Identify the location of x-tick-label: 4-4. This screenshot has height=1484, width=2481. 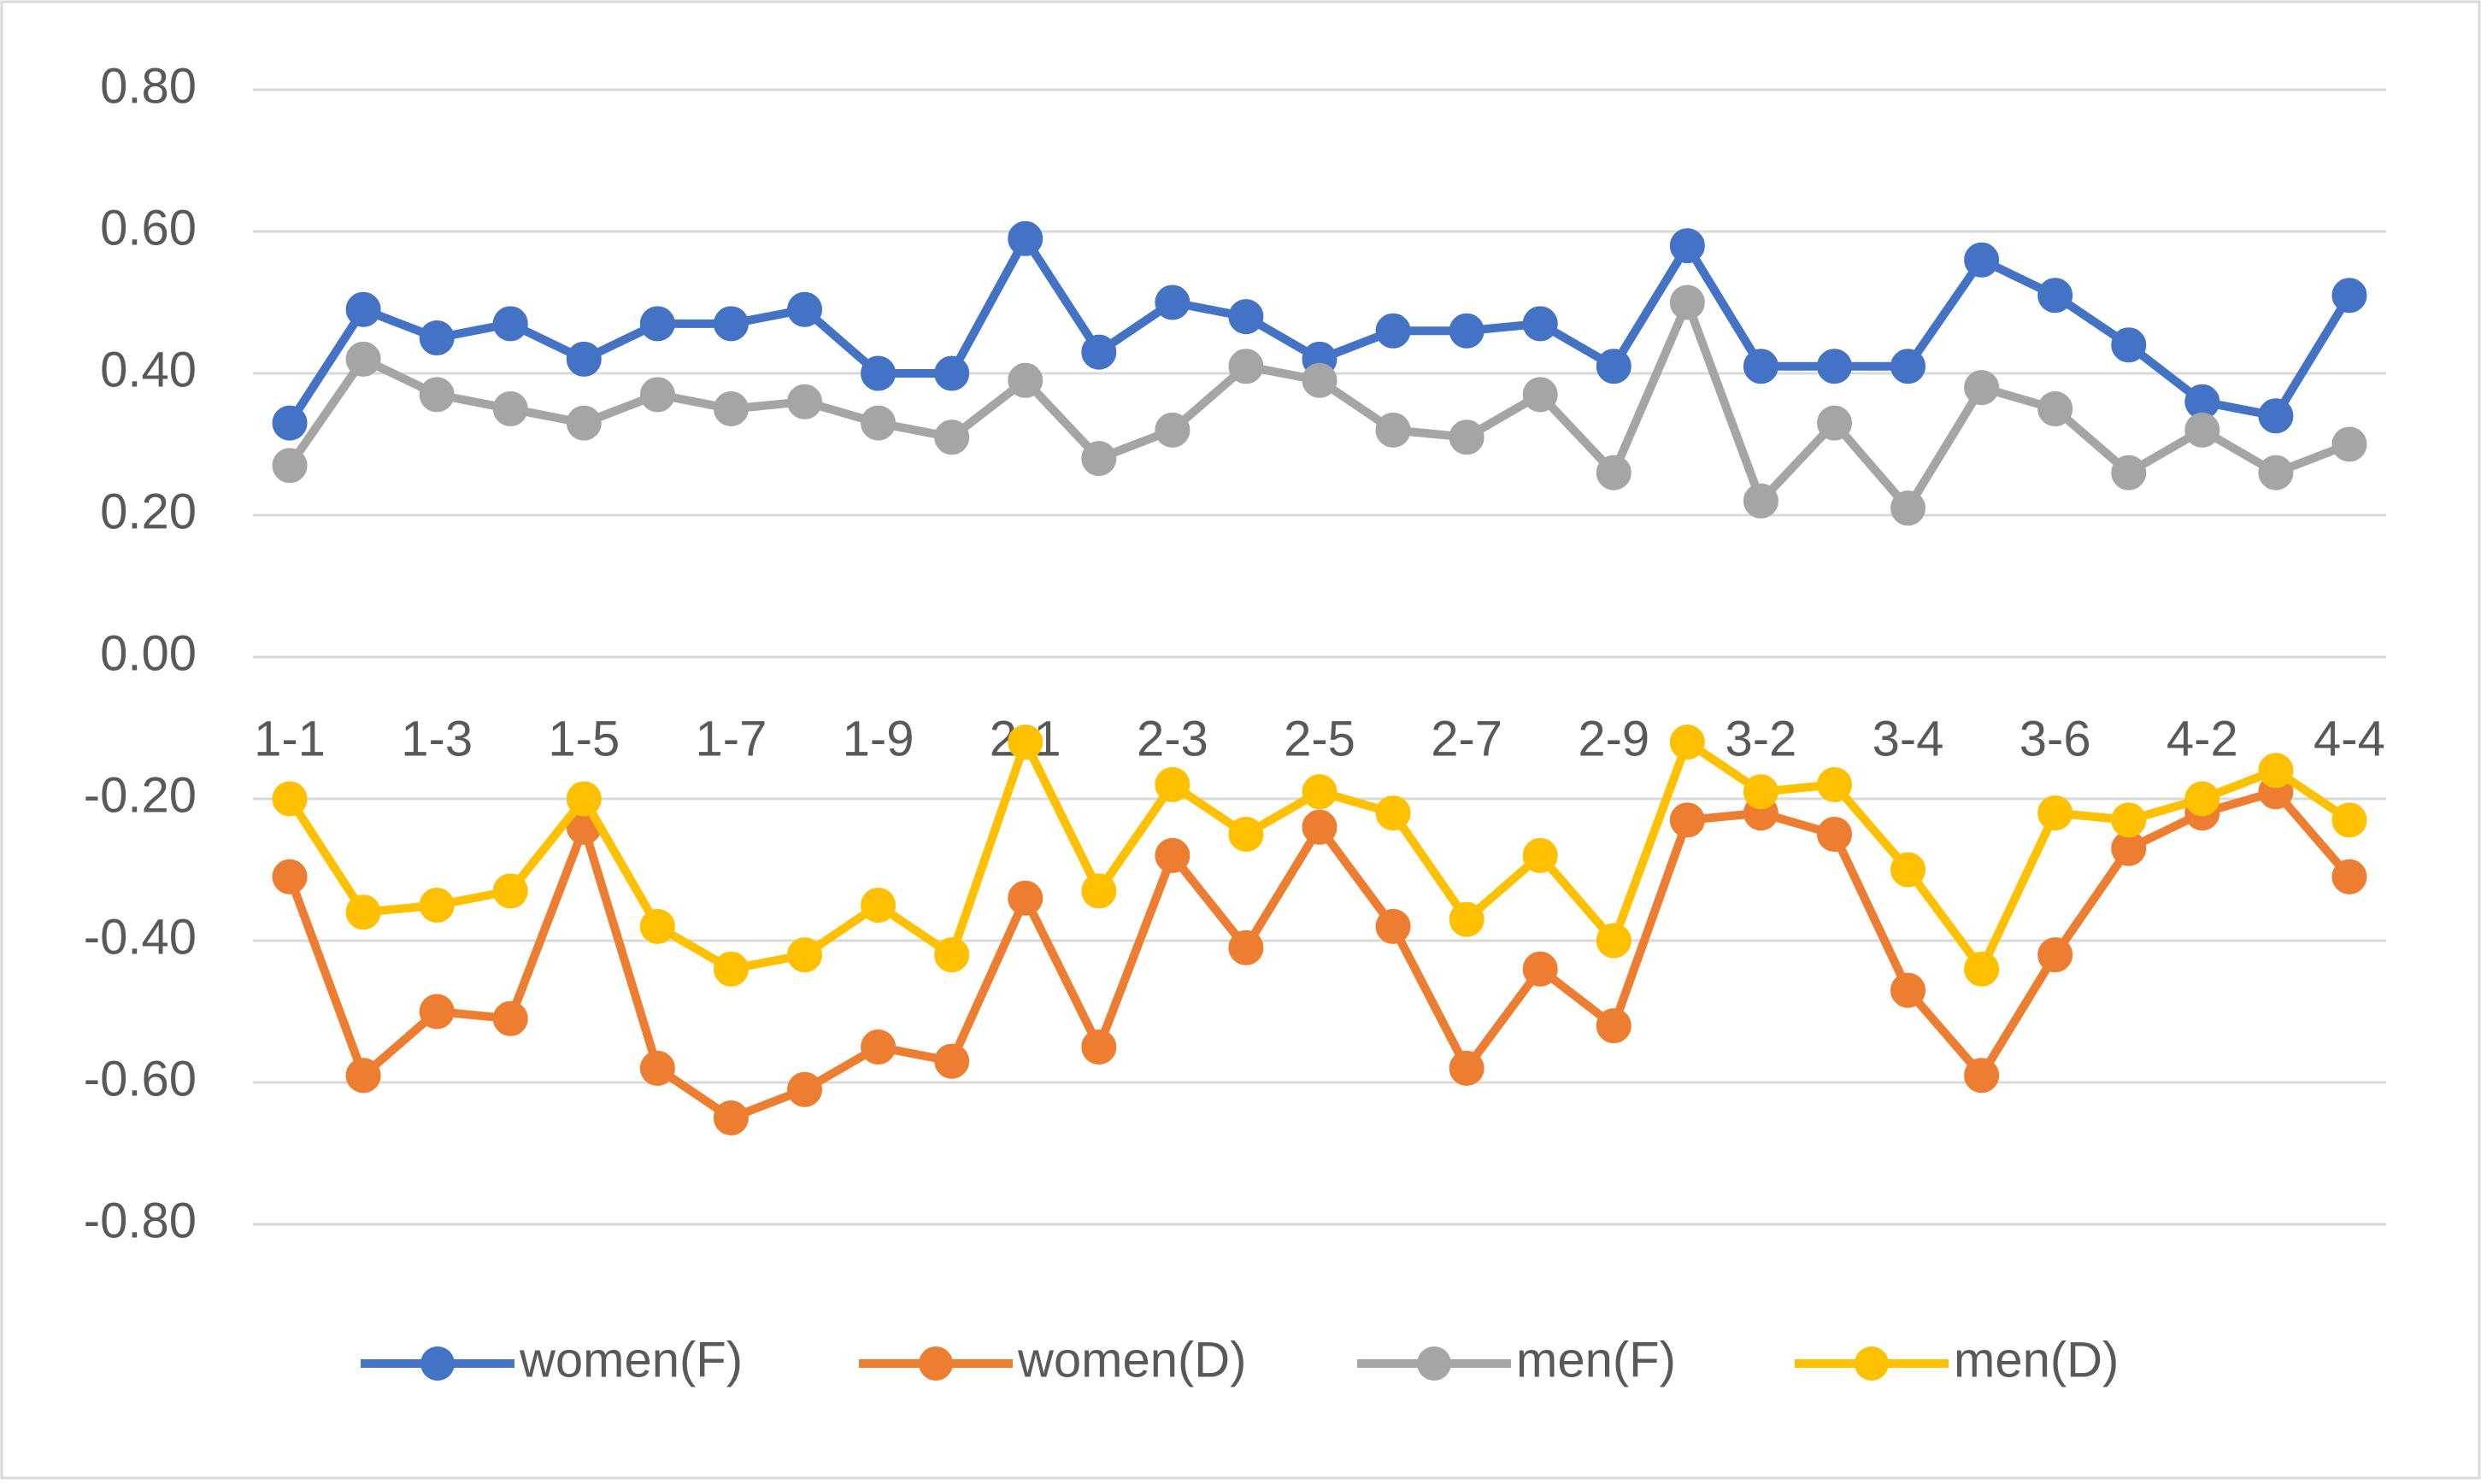
(2349, 738).